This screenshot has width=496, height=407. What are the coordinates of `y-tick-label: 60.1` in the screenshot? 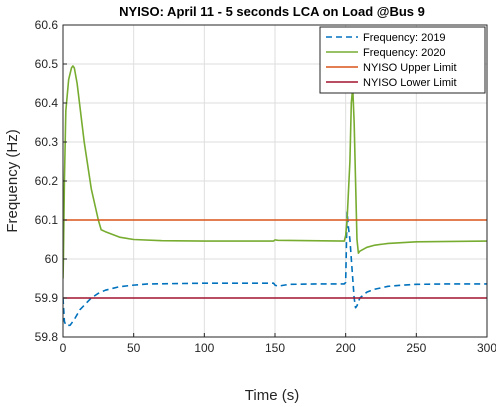 It's located at (47, 220).